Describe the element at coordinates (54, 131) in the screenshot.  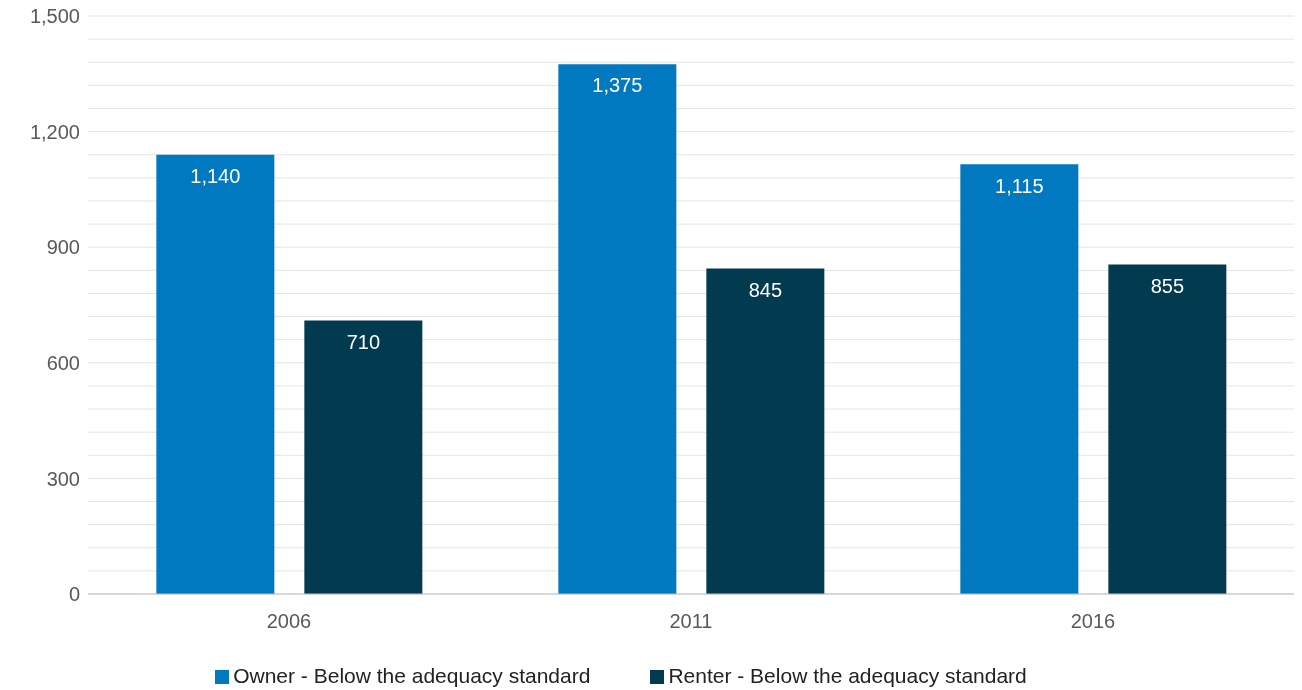
I see `y-tick-label: 1,200` at that location.